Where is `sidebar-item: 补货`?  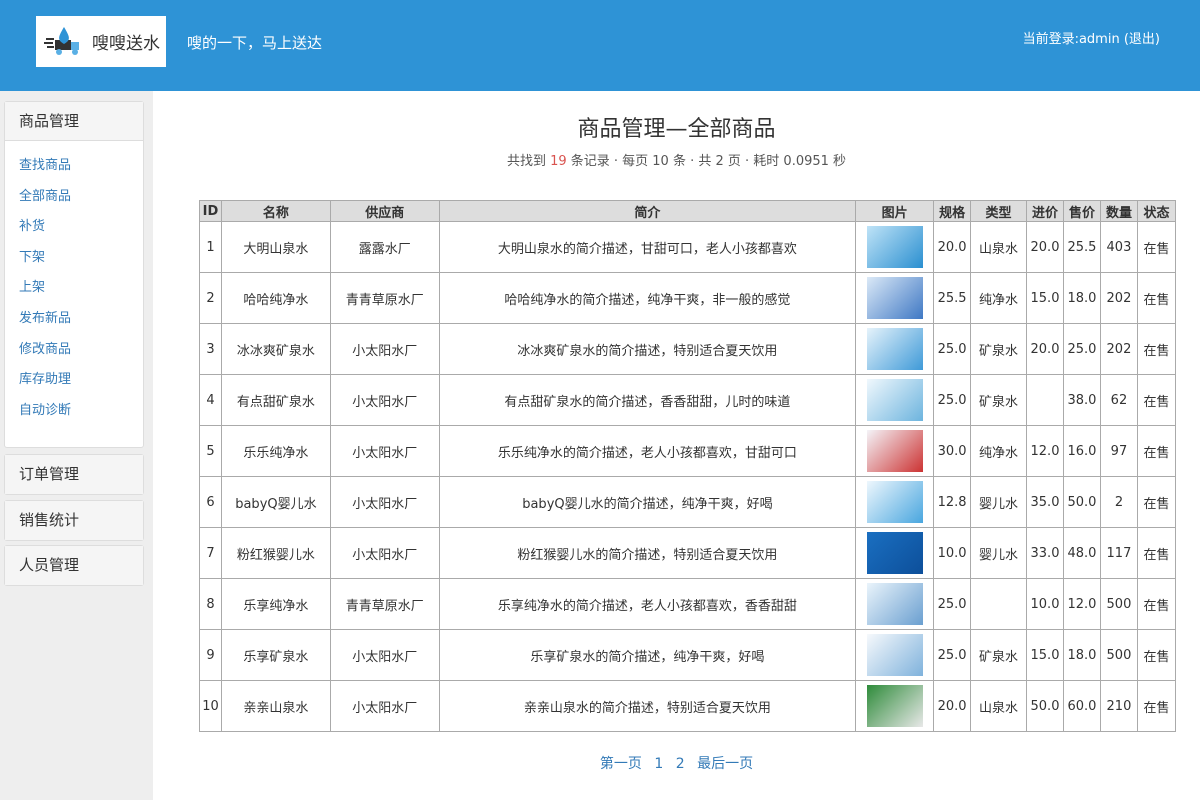 sidebar-item: 补货 is located at coordinates (32, 227).